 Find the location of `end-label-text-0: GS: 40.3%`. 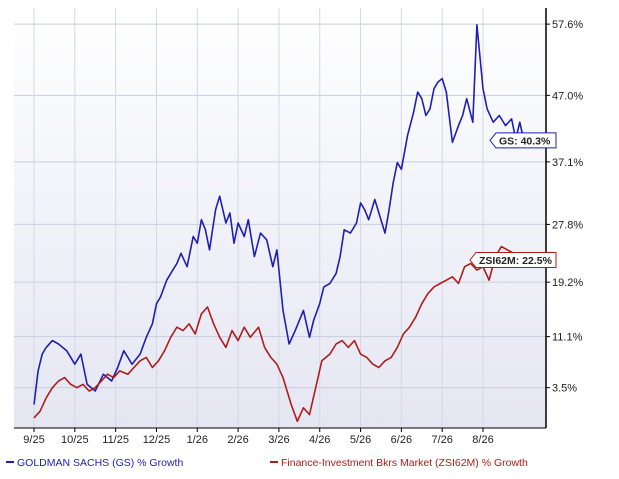

end-label-text-0: GS: 40.3% is located at coordinates (525, 141).